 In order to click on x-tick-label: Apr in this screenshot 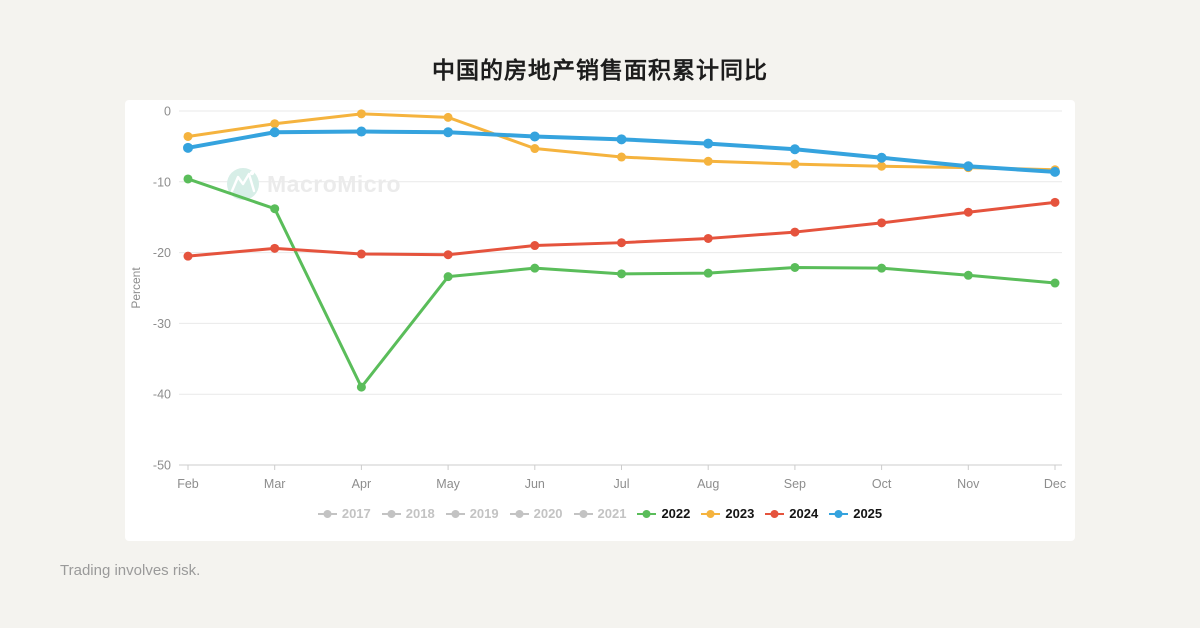, I will do `click(361, 484)`.